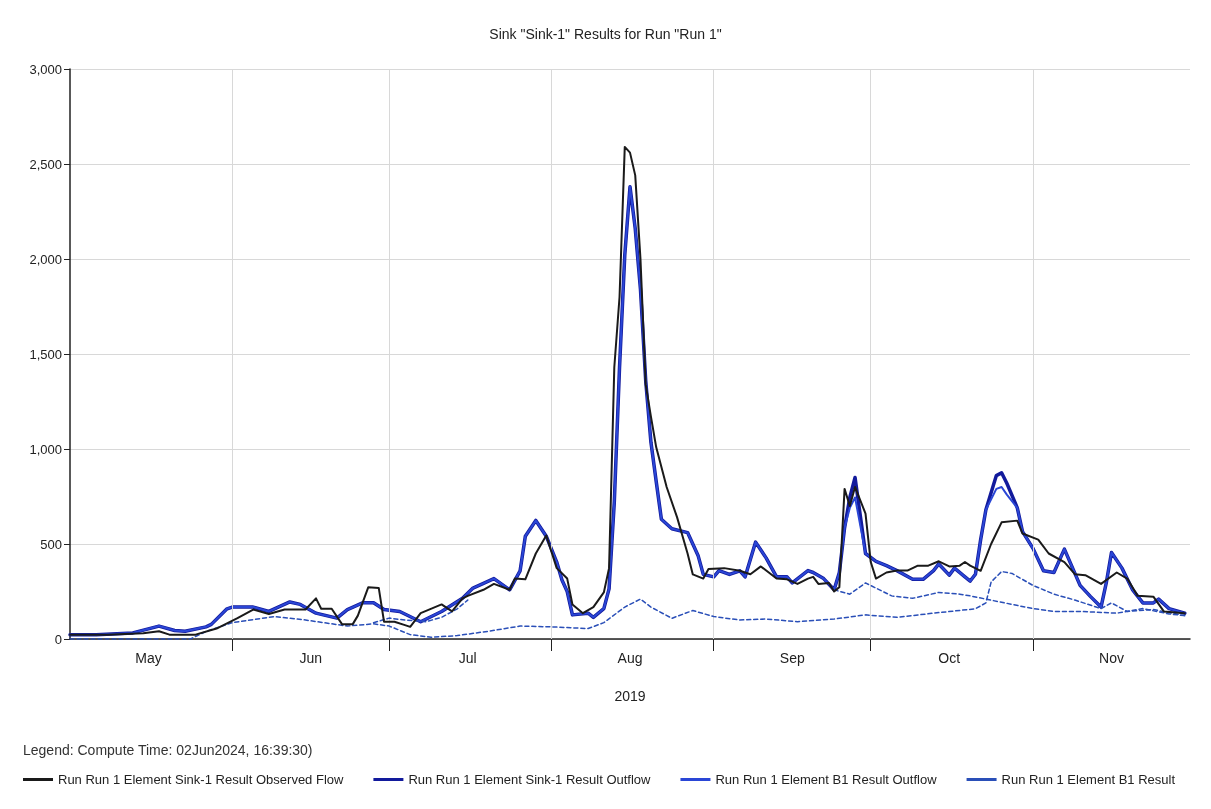 Image resolution: width=1211 pixels, height=809 pixels. Describe the element at coordinates (58, 639) in the screenshot. I see `y-tick-label: 0` at that location.